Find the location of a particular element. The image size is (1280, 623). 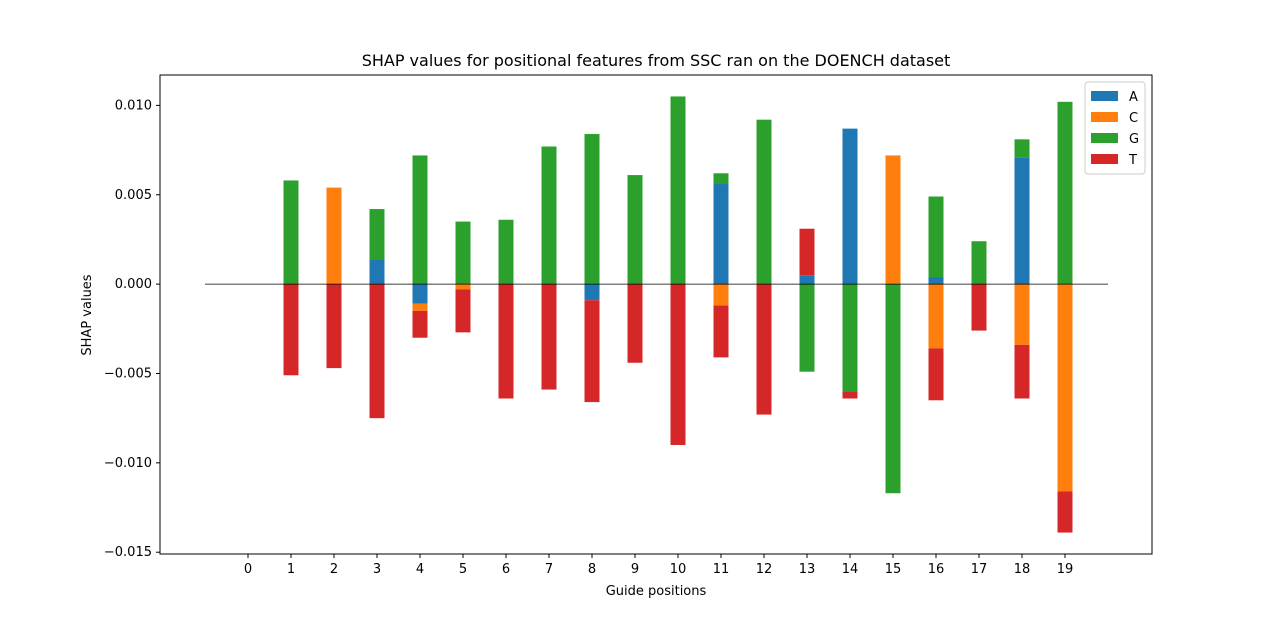

x-tick-label: 18 is located at coordinates (1022, 569).